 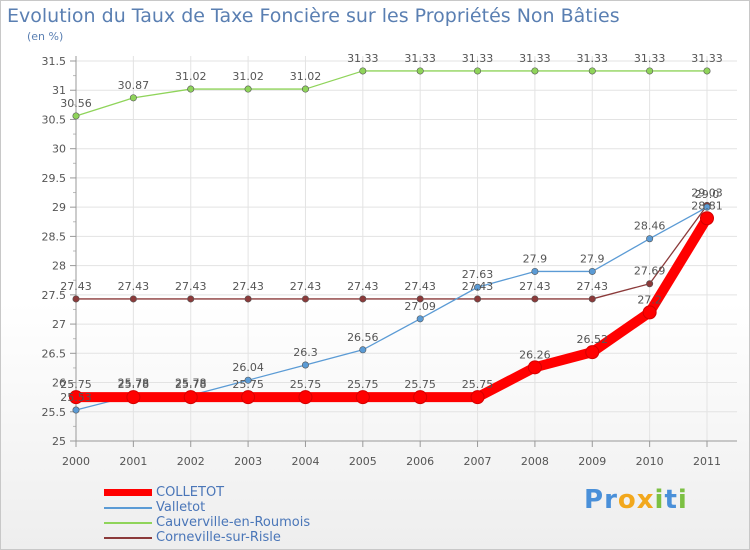 I want to click on x-tick-label: 2003, so click(x=248, y=461).